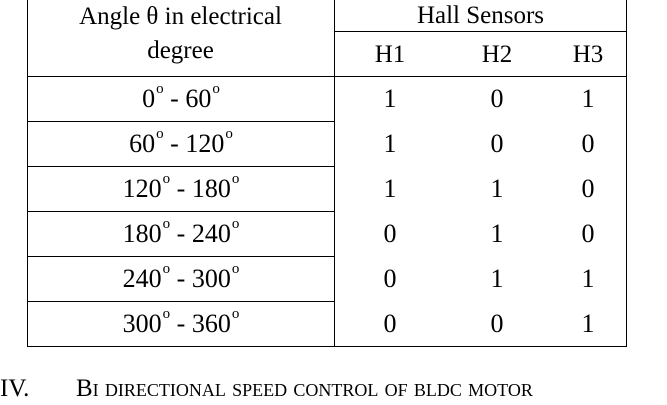 The image size is (667, 405). What do you see at coordinates (15, 388) in the screenshot?
I see `section-number: IV.` at bounding box center [15, 388].